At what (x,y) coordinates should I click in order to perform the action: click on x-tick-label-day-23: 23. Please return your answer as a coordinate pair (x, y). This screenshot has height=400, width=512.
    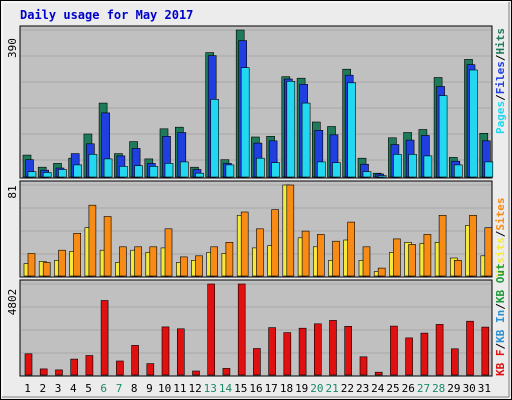
    Looking at the image, I should click on (362, 388).